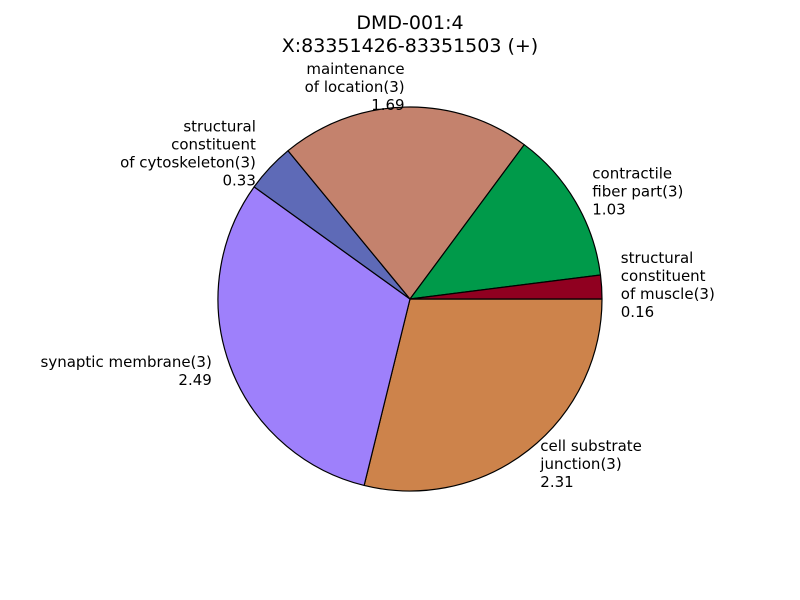 Image resolution: width=800 pixels, height=600 pixels. I want to click on slice-label-1: synaptic membrane(3) 2.49, so click(126, 371).